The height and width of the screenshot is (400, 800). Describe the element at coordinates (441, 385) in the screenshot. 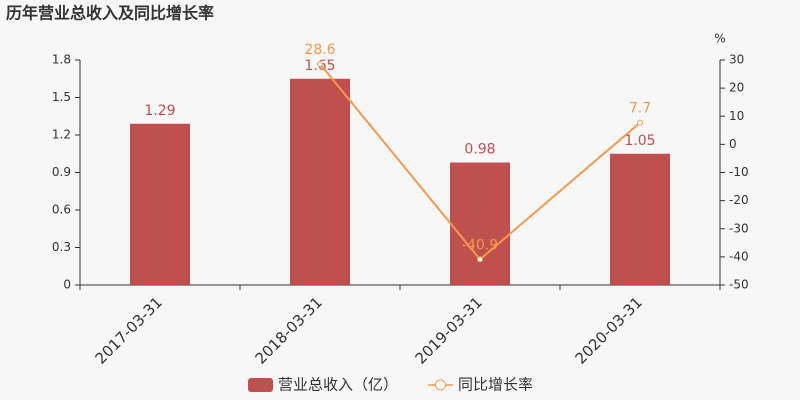

I see `legend-swatch-point` at that location.